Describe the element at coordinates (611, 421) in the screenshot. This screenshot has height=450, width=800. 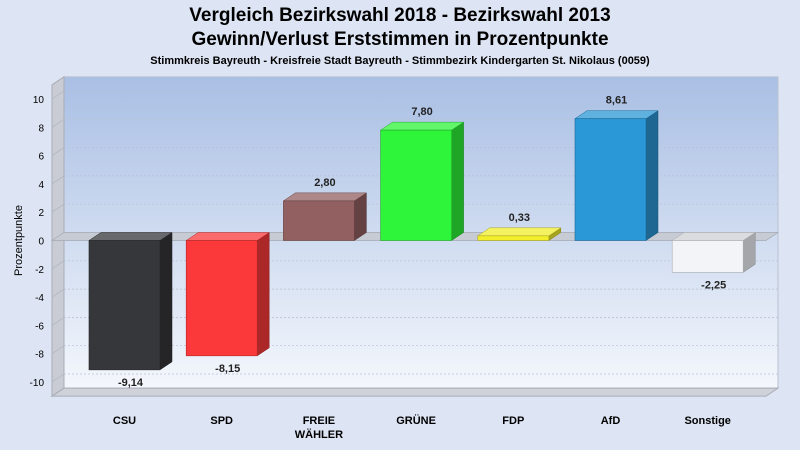
I see `x-tick-label: AfD` at that location.